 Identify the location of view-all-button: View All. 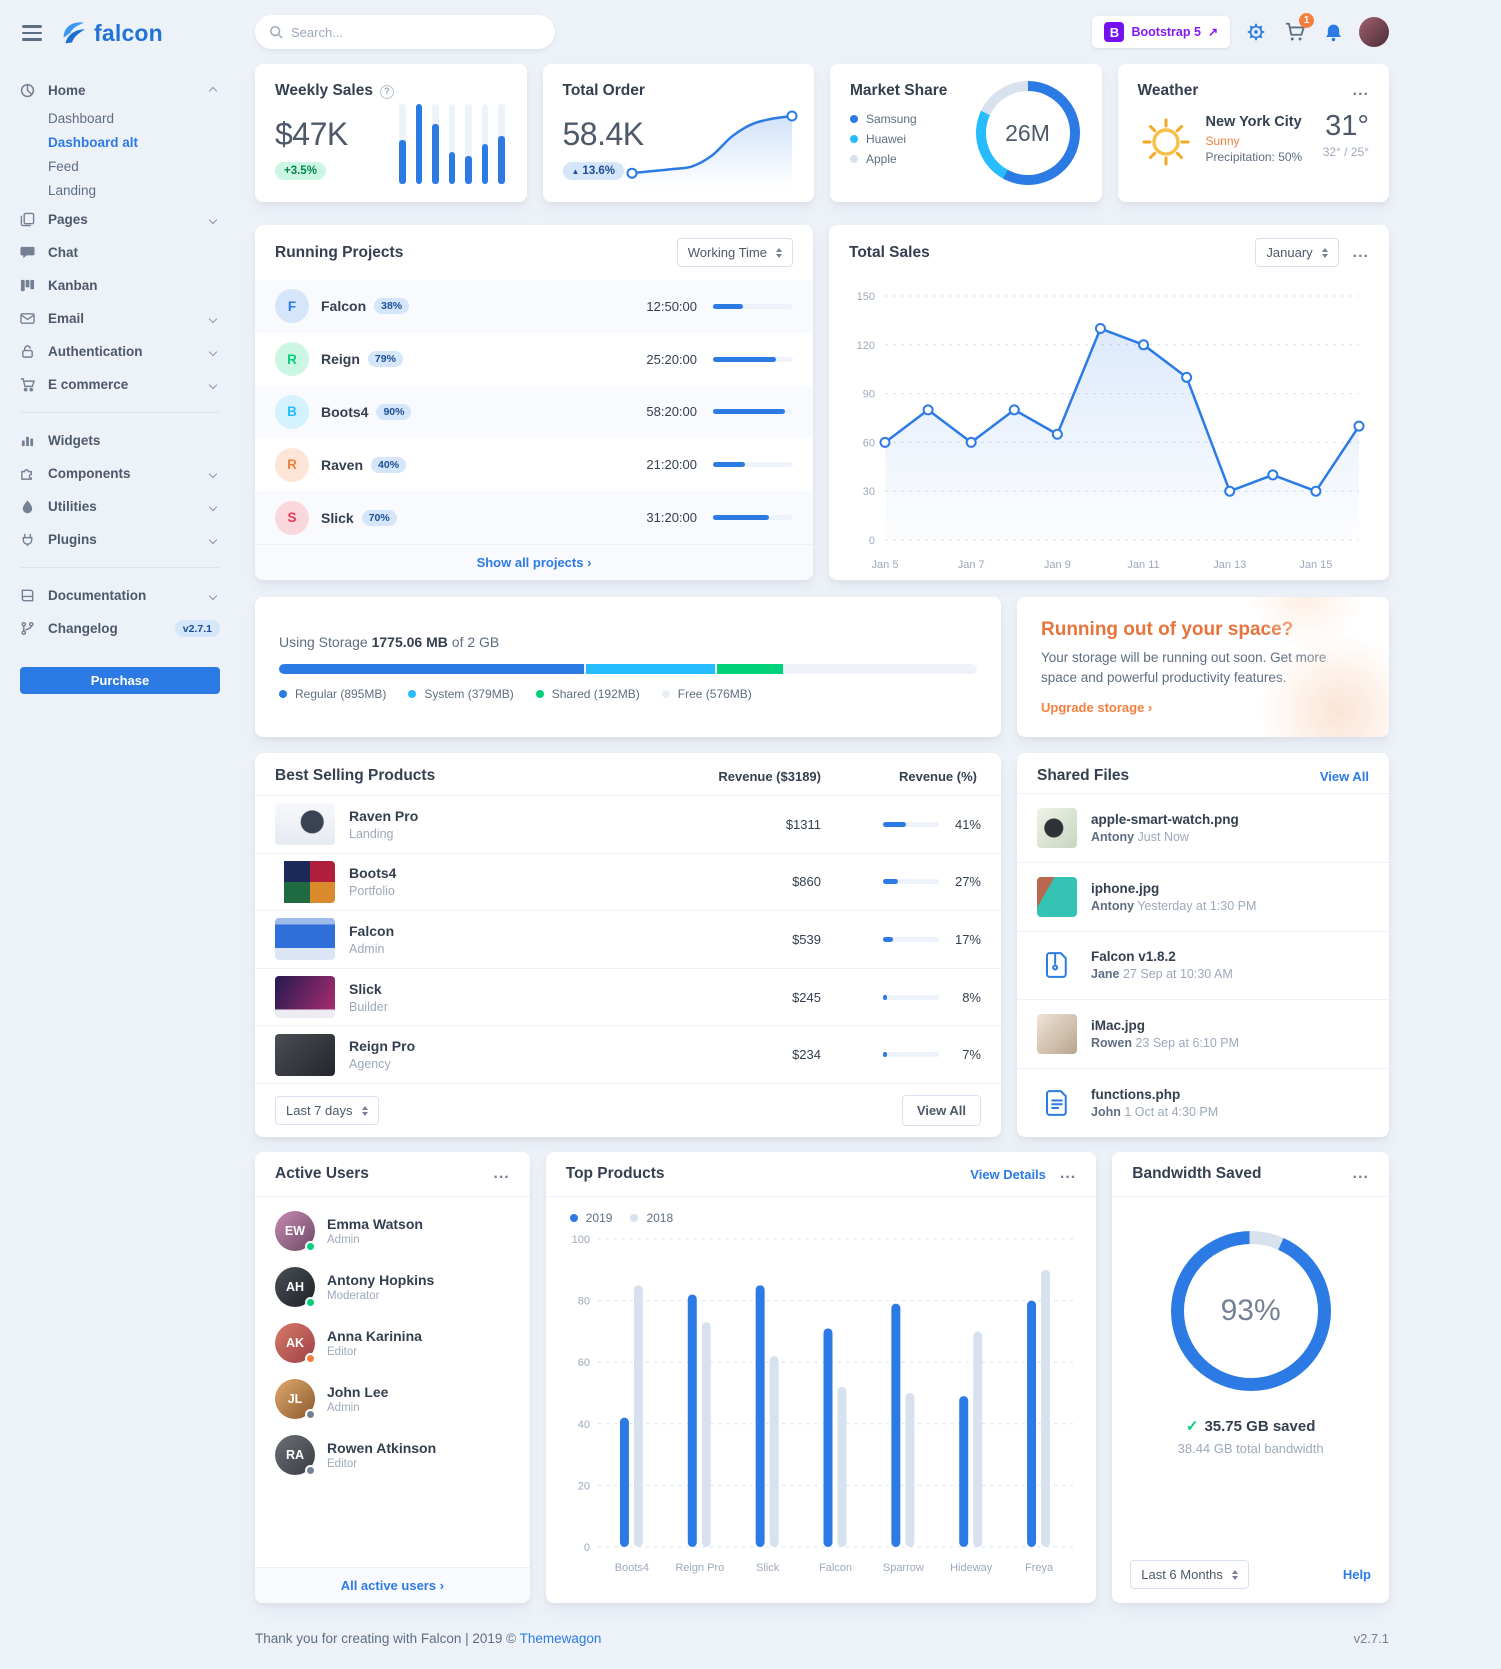
(941, 1110).